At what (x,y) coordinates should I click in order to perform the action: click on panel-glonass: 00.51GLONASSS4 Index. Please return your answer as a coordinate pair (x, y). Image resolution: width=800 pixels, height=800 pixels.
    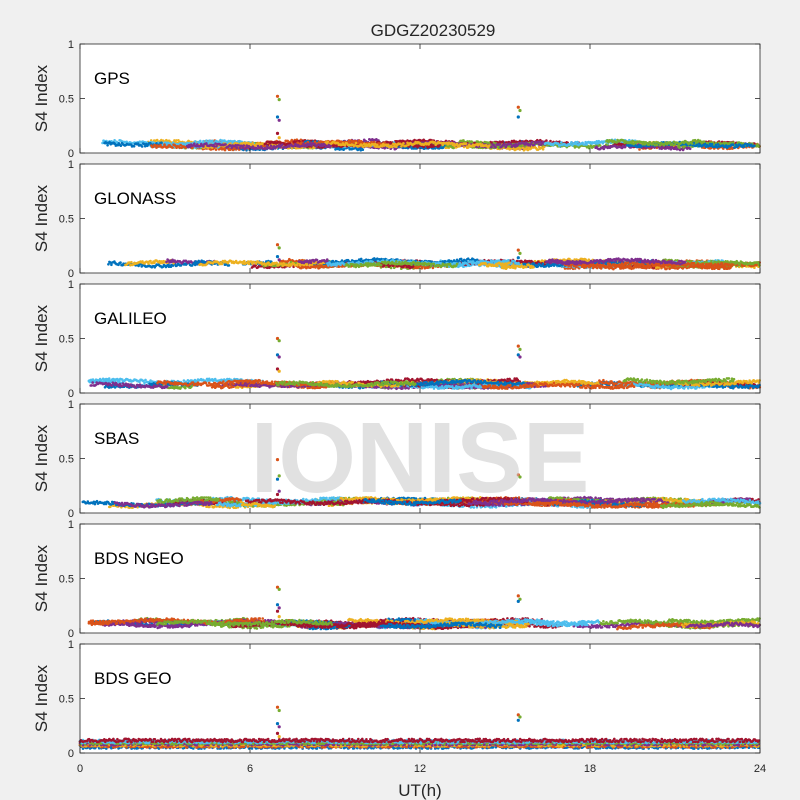
    Looking at the image, I should click on (396, 219).